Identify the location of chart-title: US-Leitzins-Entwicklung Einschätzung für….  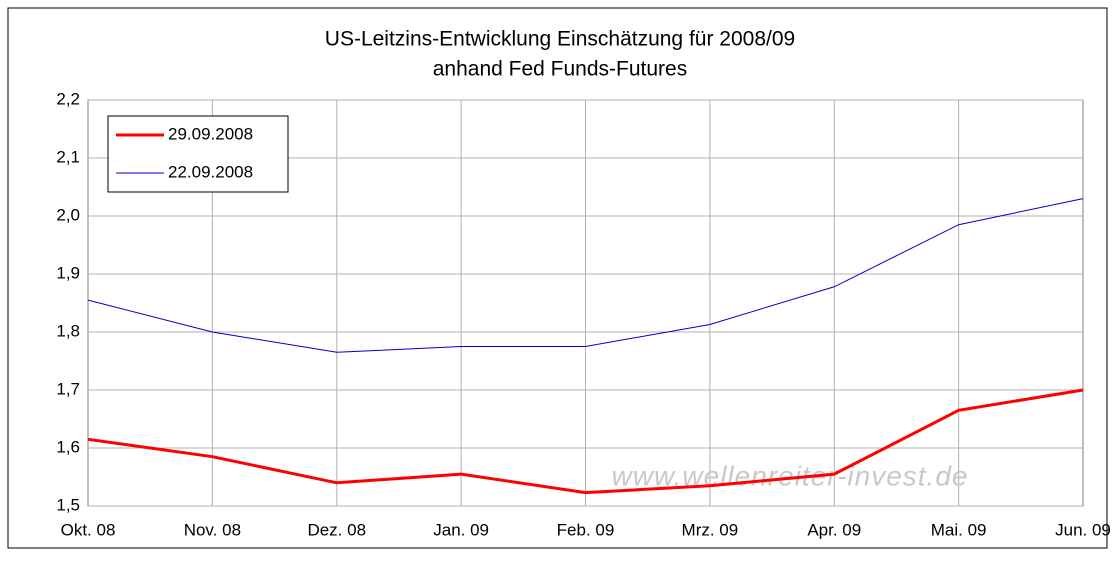
(560, 39).